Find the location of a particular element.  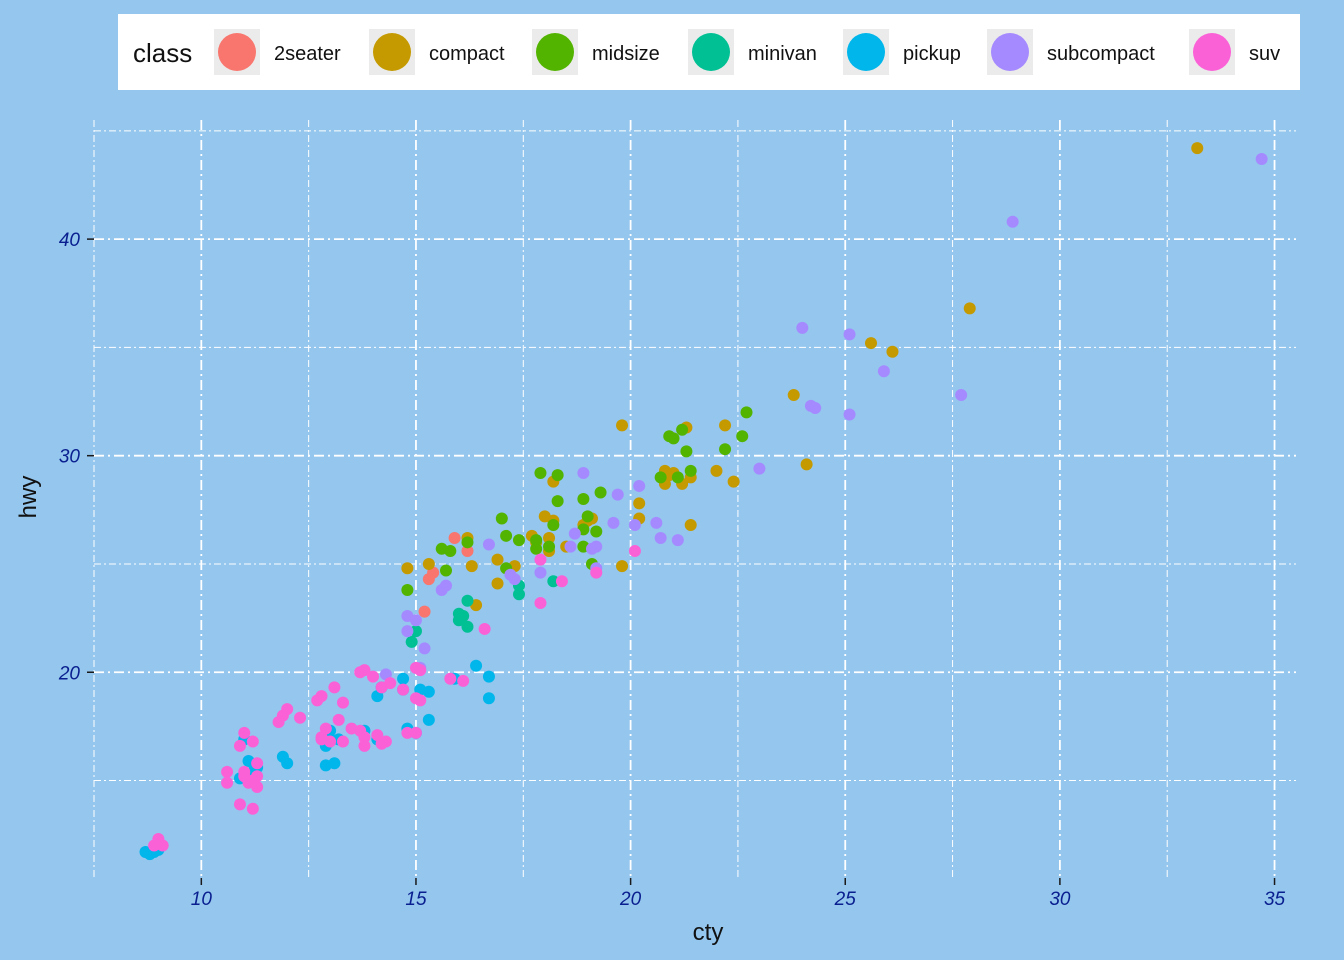

legend-swatch-2seater is located at coordinates (237, 52).